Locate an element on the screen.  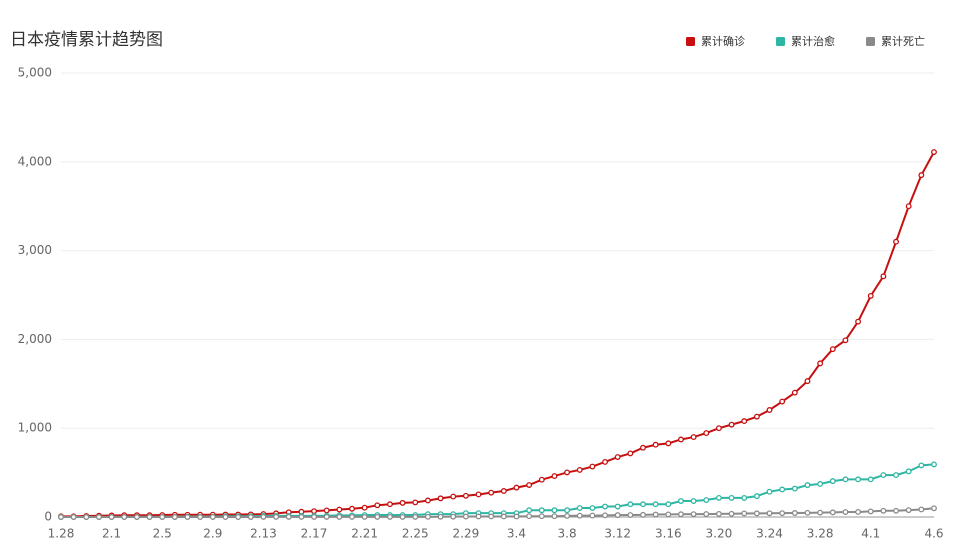
x-tick-label: 3.4 is located at coordinates (516, 534).